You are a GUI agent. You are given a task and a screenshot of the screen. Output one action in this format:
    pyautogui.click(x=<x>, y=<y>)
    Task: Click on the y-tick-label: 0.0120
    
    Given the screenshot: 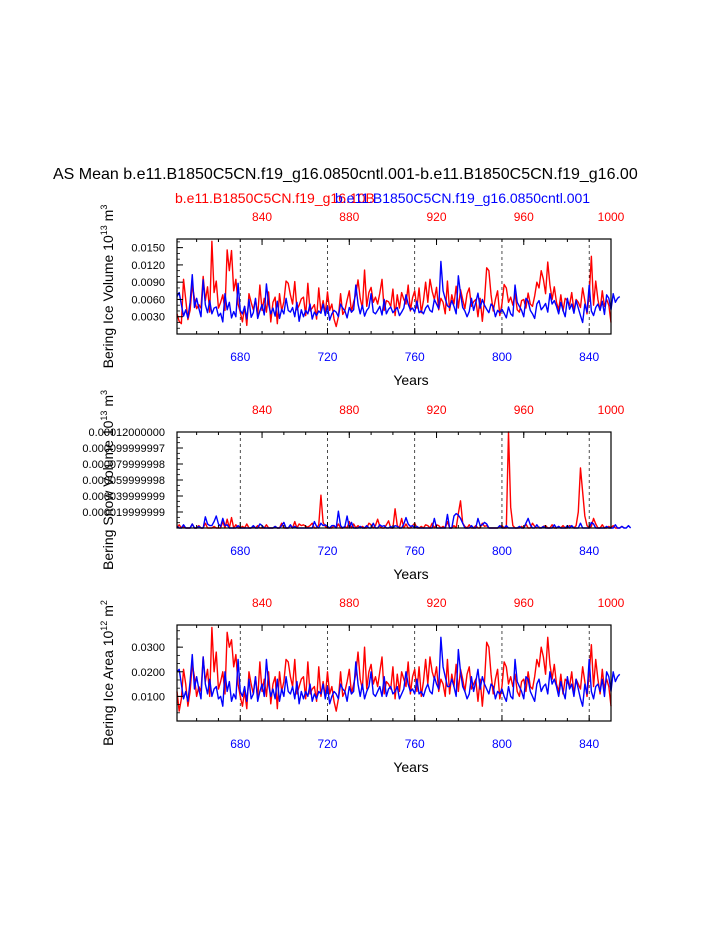 What is the action you would take?
    pyautogui.click(x=148, y=266)
    